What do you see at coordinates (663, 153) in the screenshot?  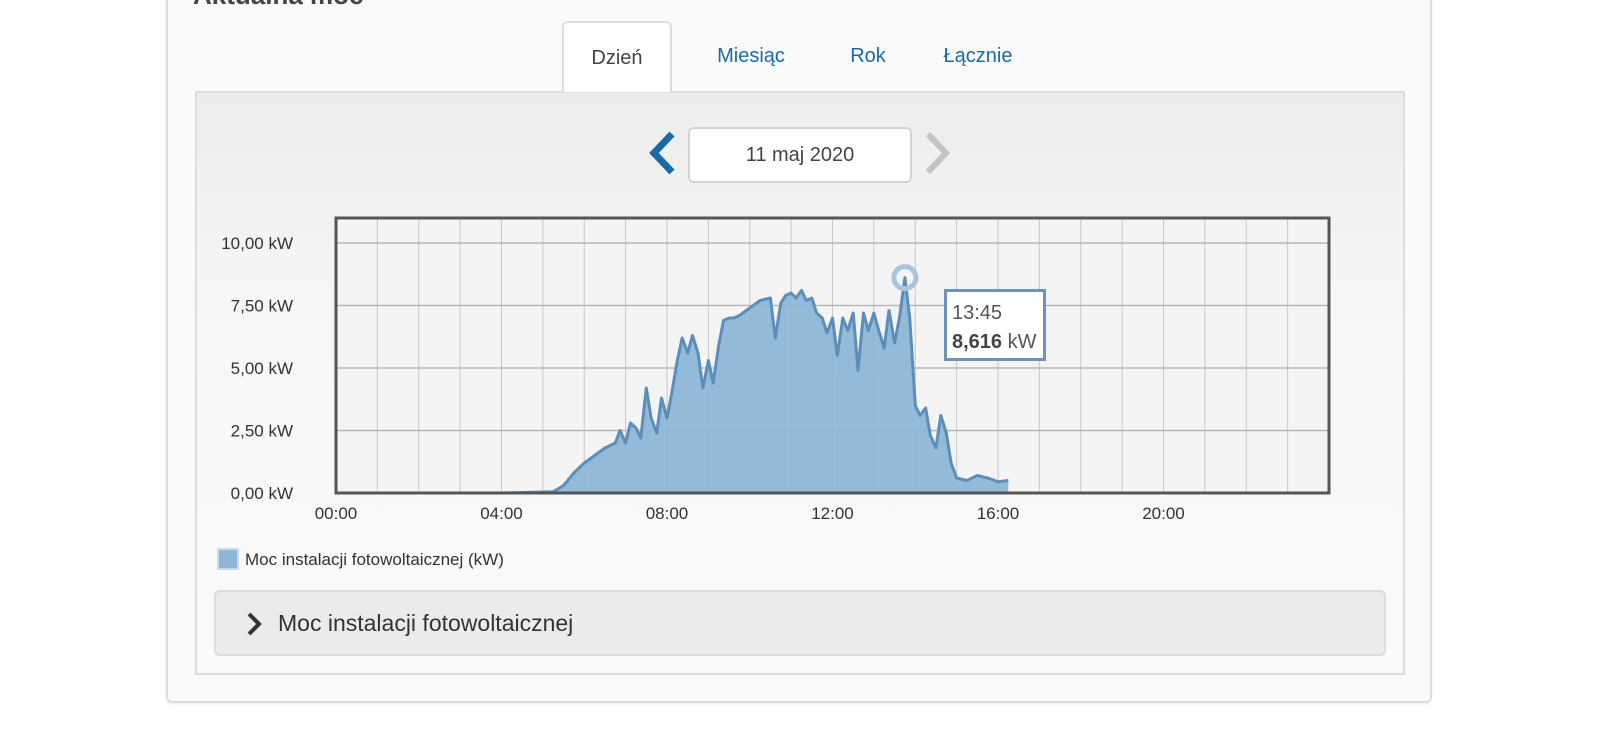 I see `chevron-left-icon` at bounding box center [663, 153].